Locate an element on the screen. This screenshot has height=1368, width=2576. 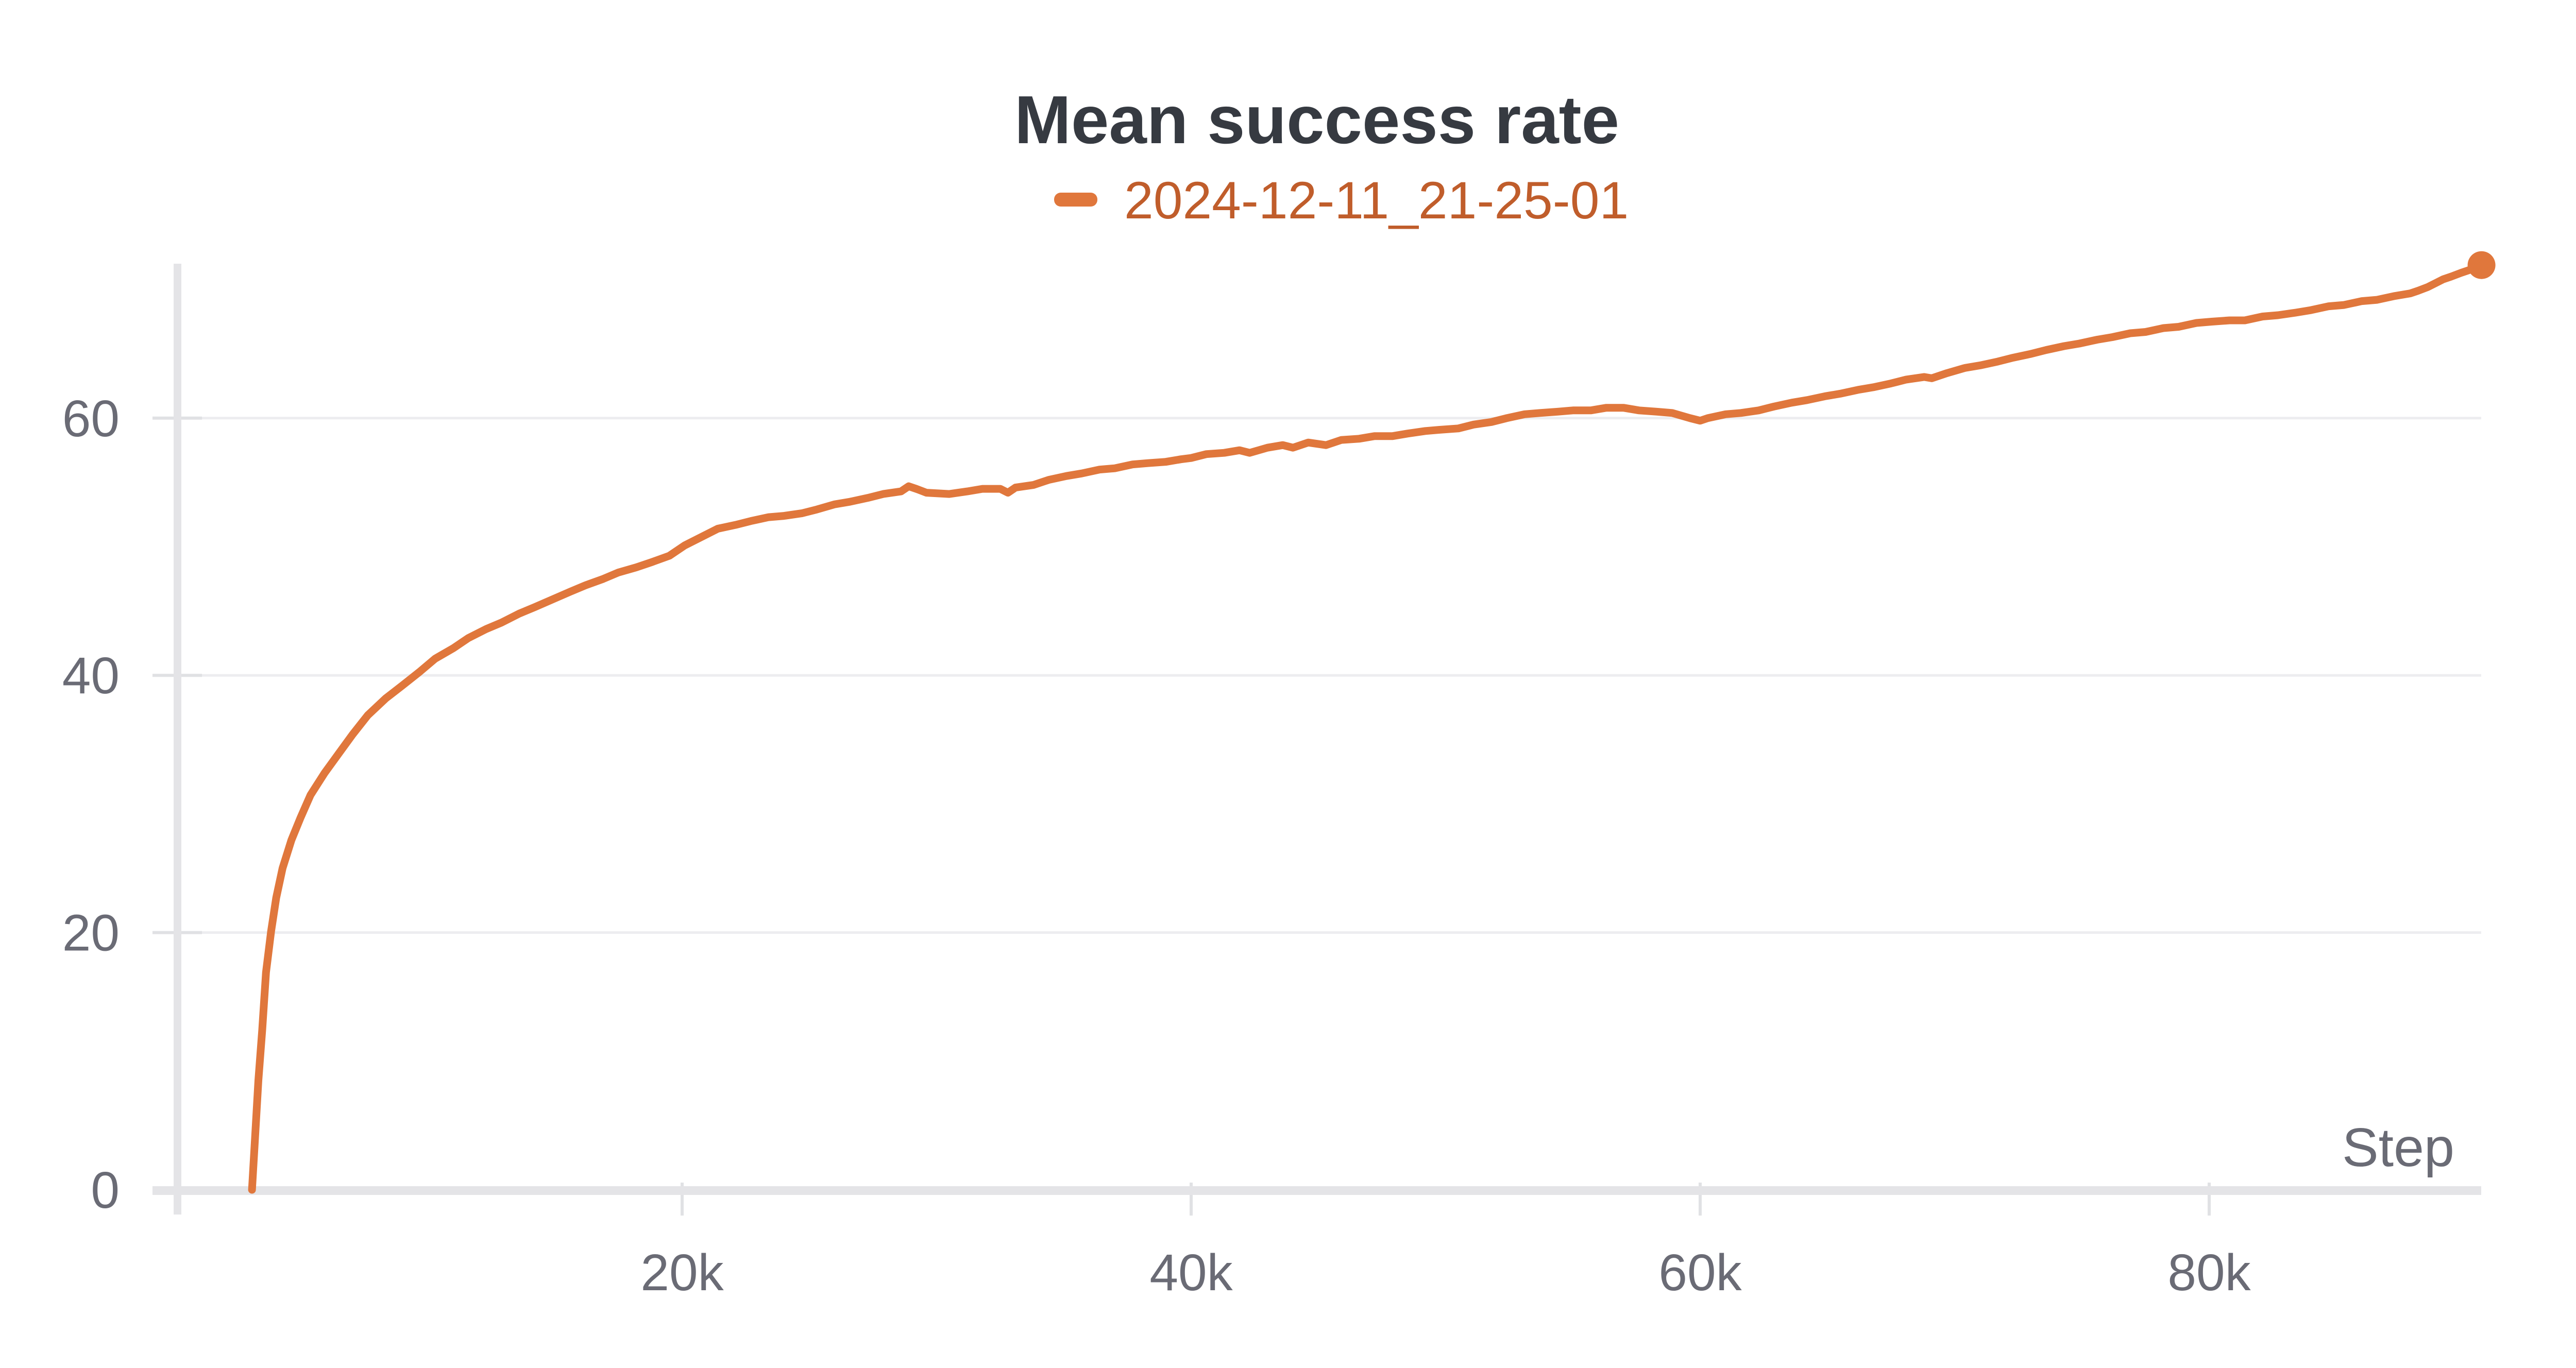
legend-label: 2024-12-11_21-25-01 is located at coordinates (1376, 200).